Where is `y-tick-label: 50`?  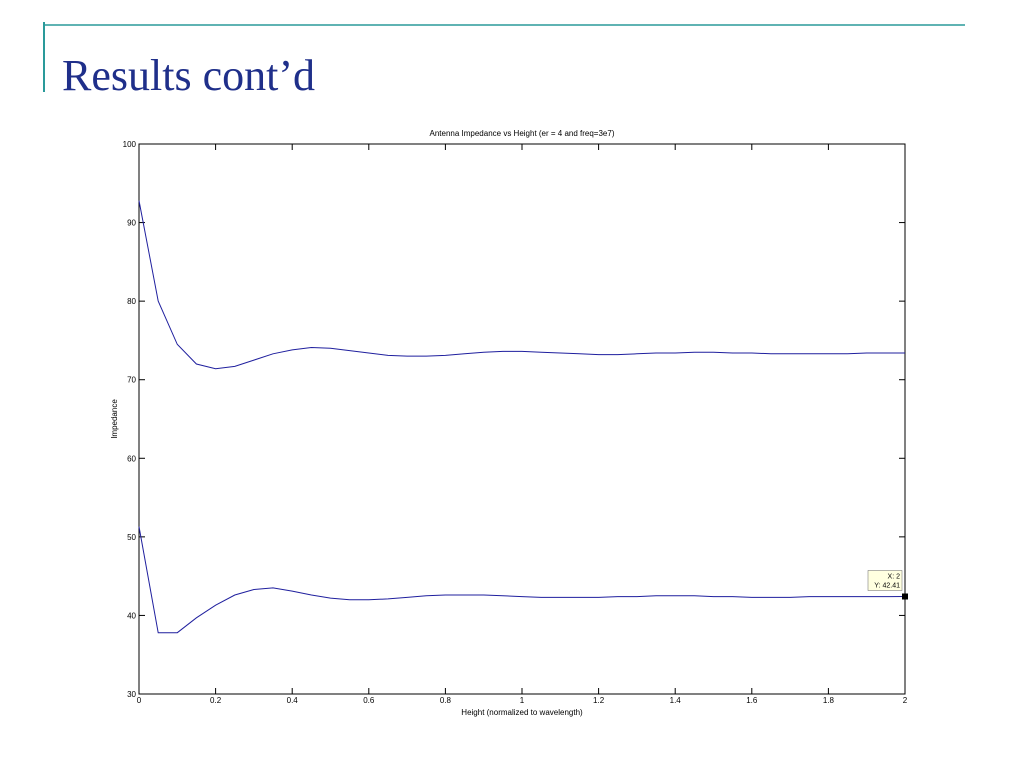
y-tick-label: 50 is located at coordinates (131, 537).